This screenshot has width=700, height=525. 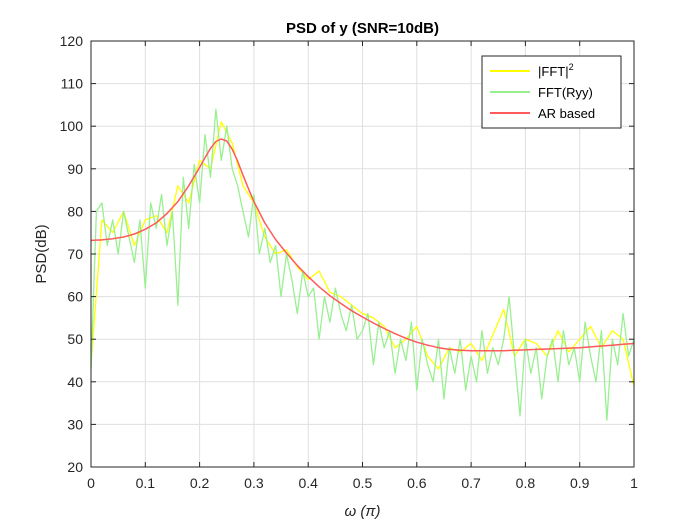 What do you see at coordinates (75, 467) in the screenshot?
I see `y-tick-label: 20` at bounding box center [75, 467].